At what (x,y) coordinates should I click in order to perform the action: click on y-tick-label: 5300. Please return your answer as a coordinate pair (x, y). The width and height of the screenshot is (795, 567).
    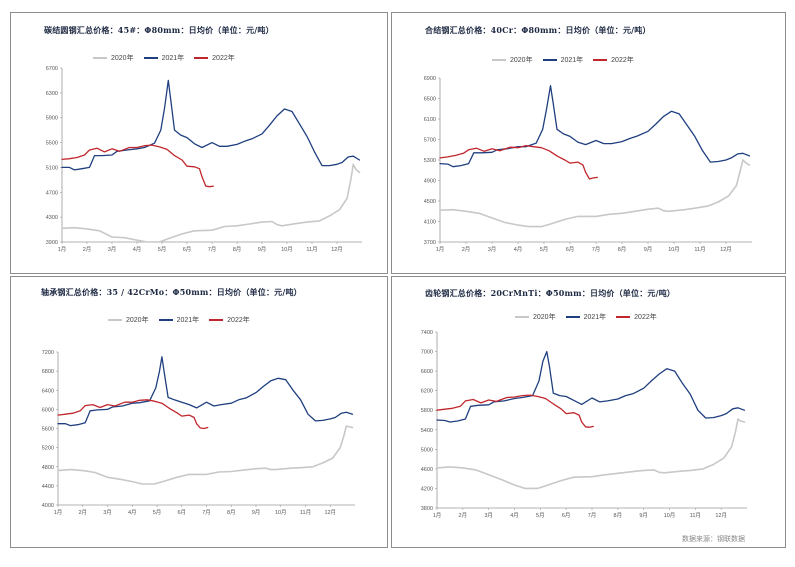
    Looking at the image, I should click on (430, 161).